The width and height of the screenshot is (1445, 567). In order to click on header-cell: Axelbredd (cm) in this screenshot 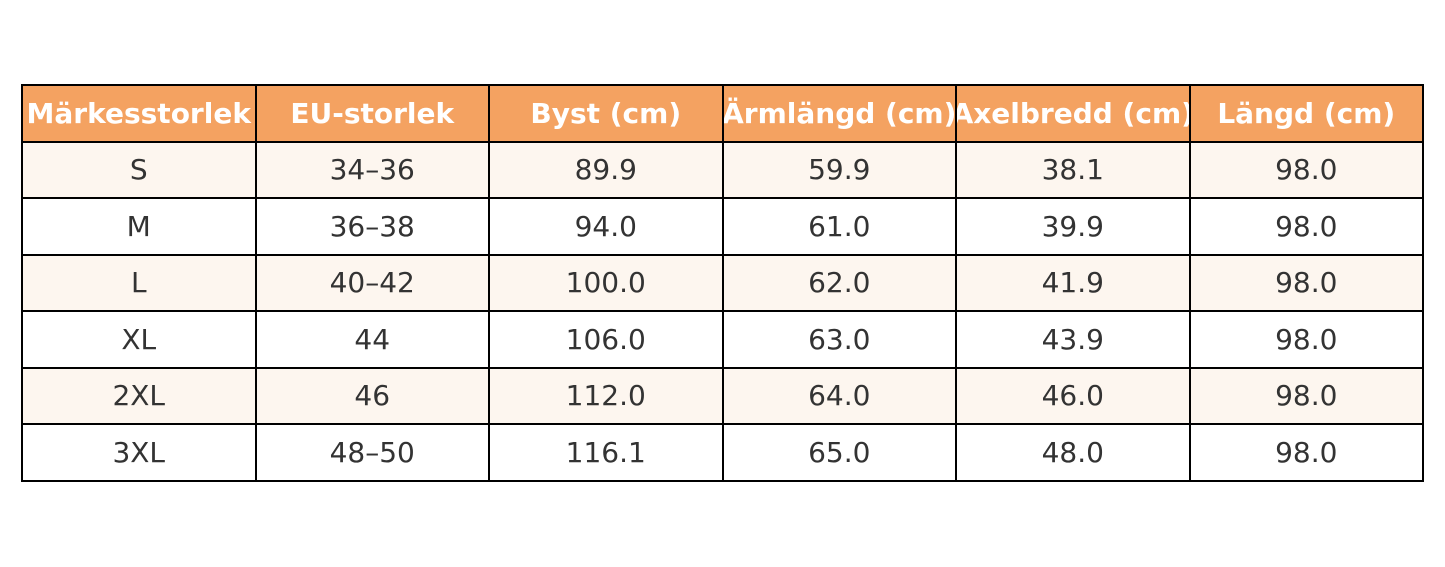, I will do `click(1074, 114)`.